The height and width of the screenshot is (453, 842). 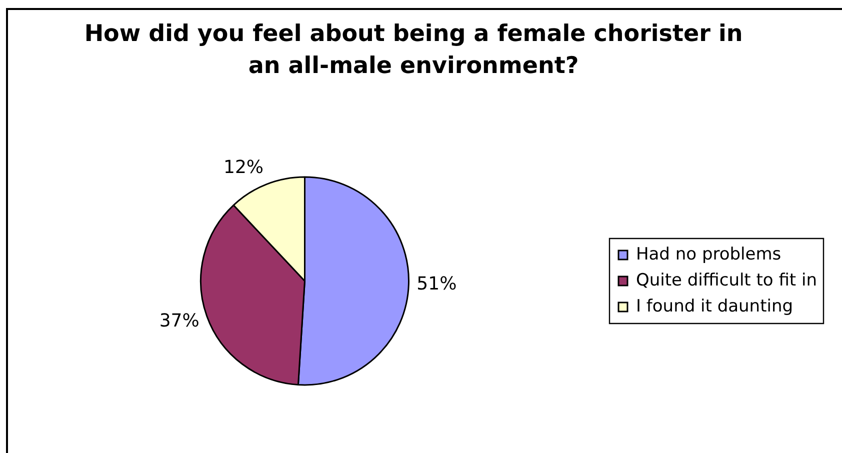 What do you see at coordinates (413, 49) in the screenshot?
I see `chart-title: How did you feel about being a female chorister in an all-male environment?` at bounding box center [413, 49].